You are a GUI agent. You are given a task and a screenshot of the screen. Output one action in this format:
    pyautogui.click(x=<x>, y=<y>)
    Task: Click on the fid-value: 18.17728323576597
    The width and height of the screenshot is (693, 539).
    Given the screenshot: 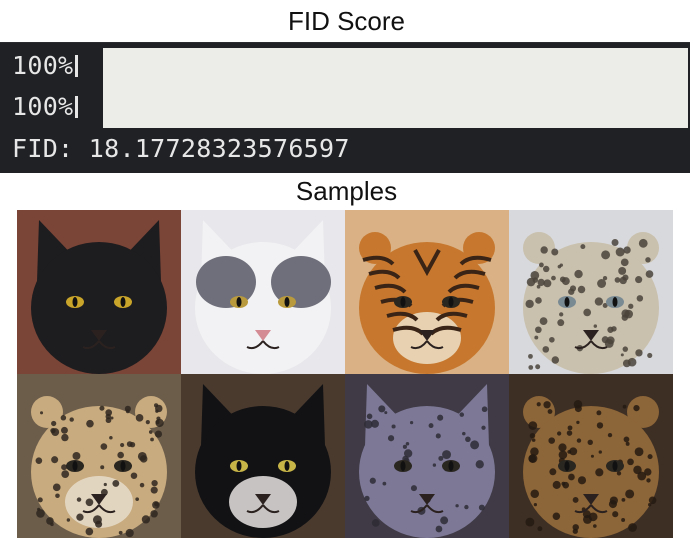 What is the action you would take?
    pyautogui.click(x=219, y=148)
    